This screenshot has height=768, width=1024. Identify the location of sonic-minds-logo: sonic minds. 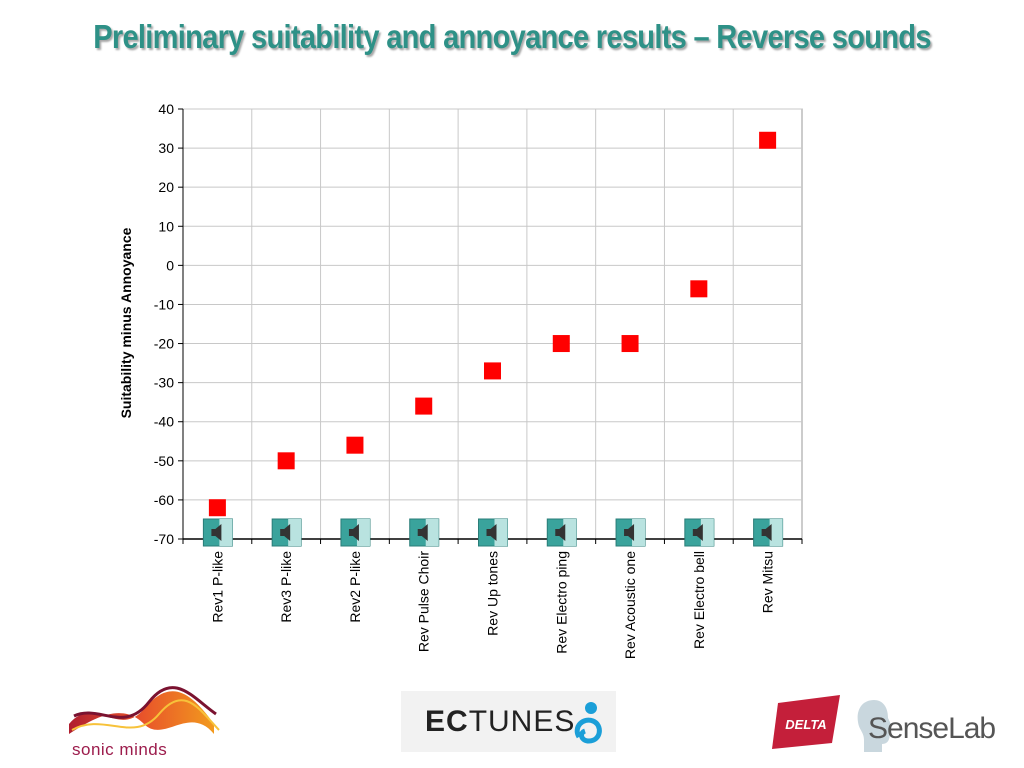
(144, 723).